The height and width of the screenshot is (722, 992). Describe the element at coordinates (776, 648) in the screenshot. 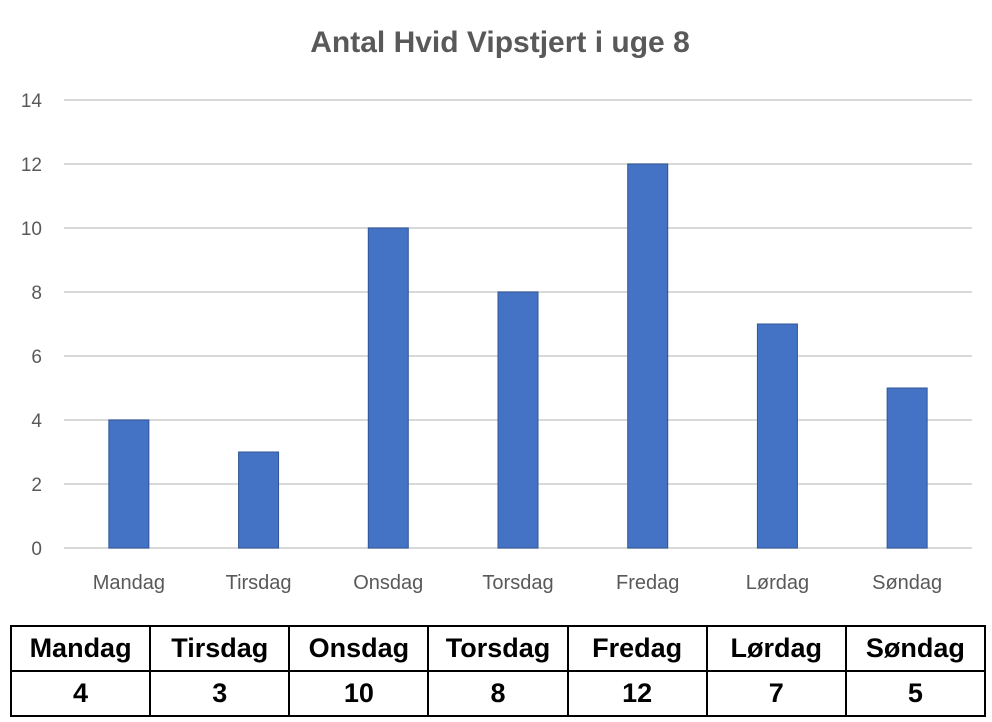

I see `table-header-cell: Lørdag` at that location.